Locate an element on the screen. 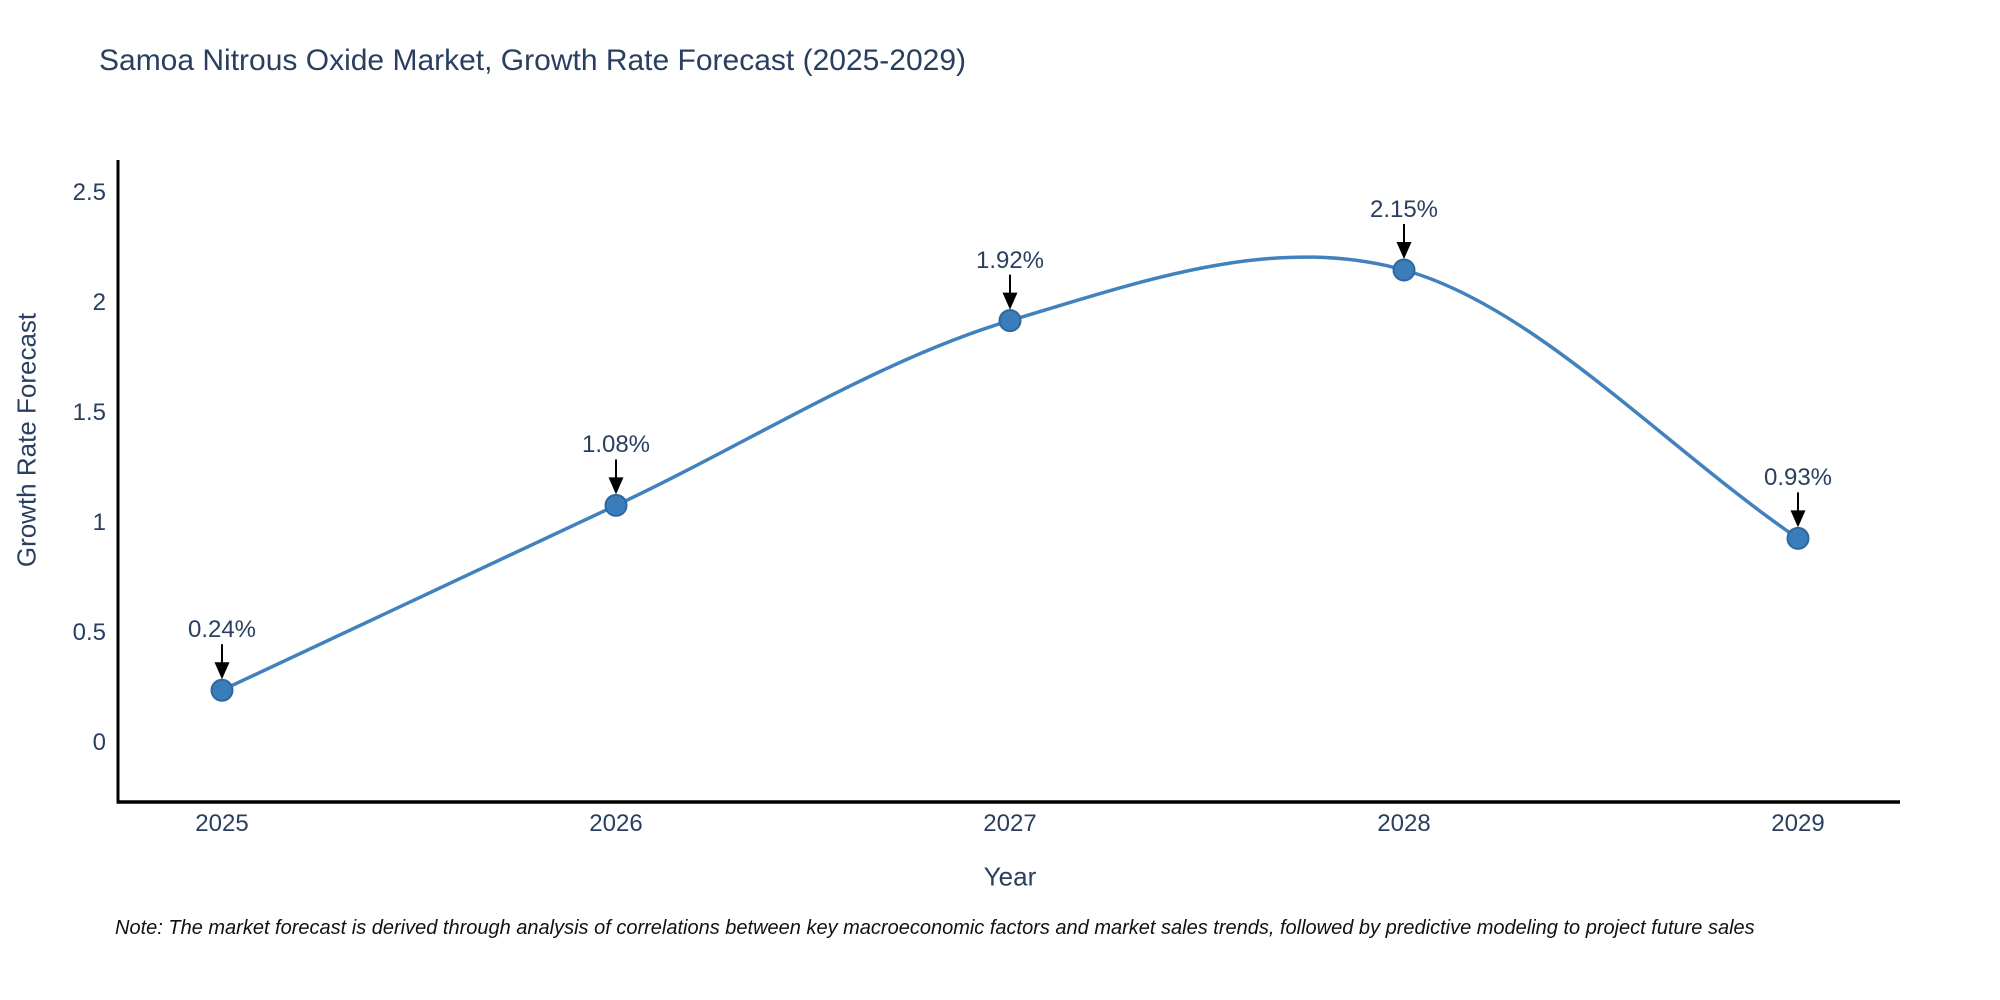 The image size is (2000, 1000). point-annotation-label: 0.24% is located at coordinates (222, 630).